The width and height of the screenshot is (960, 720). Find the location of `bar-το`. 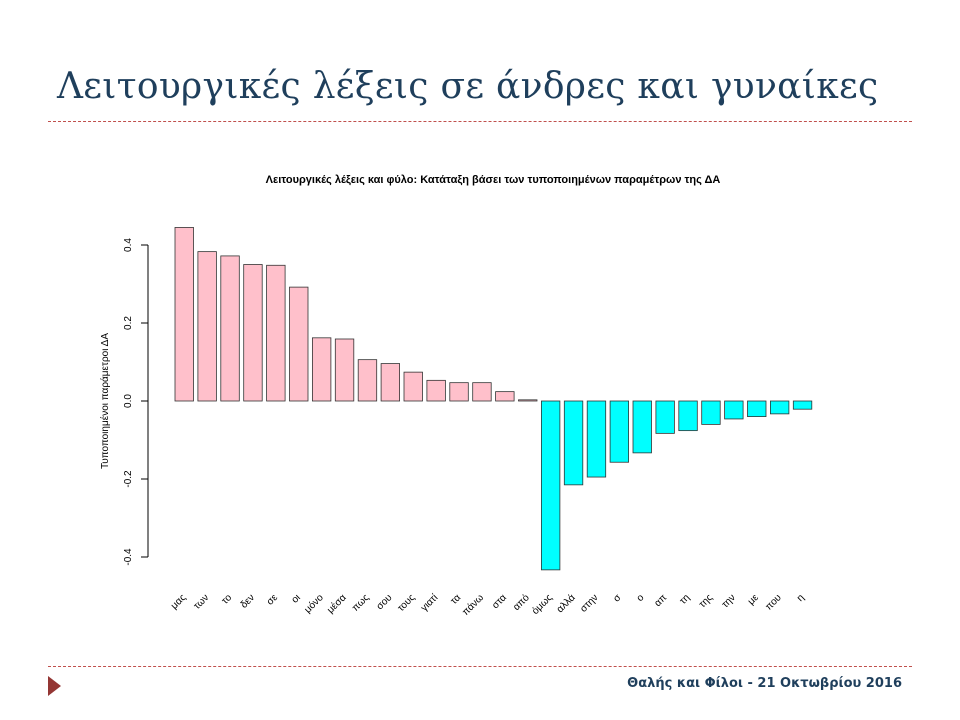

bar-το is located at coordinates (230, 328).